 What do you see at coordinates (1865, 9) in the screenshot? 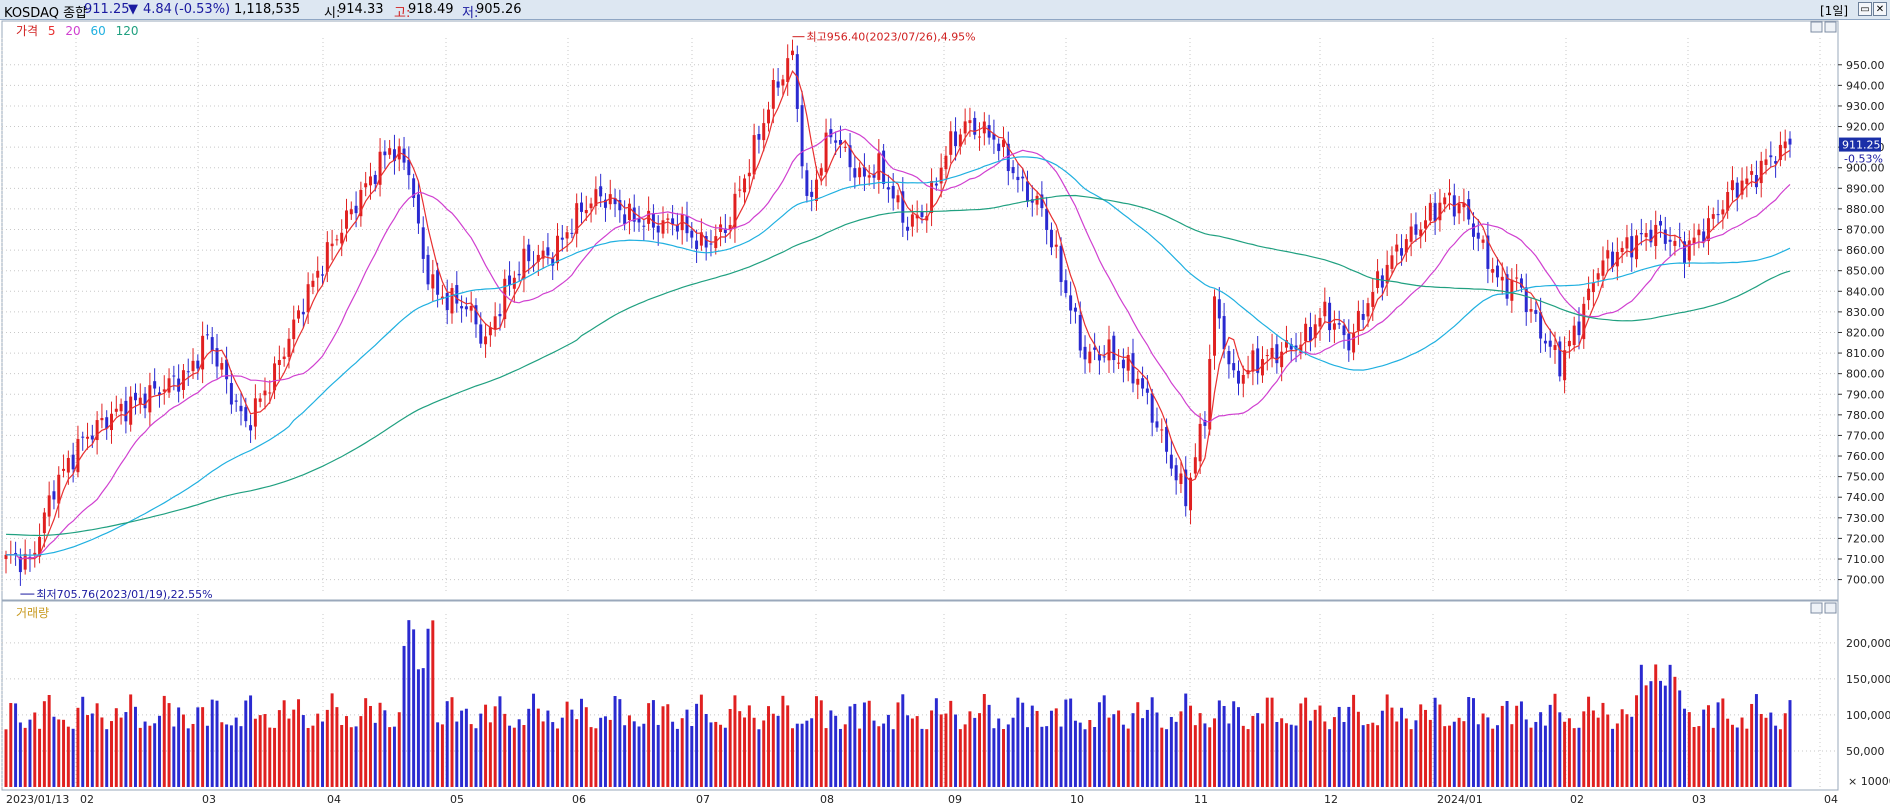
I see `restore-icon: ▭` at bounding box center [1865, 9].